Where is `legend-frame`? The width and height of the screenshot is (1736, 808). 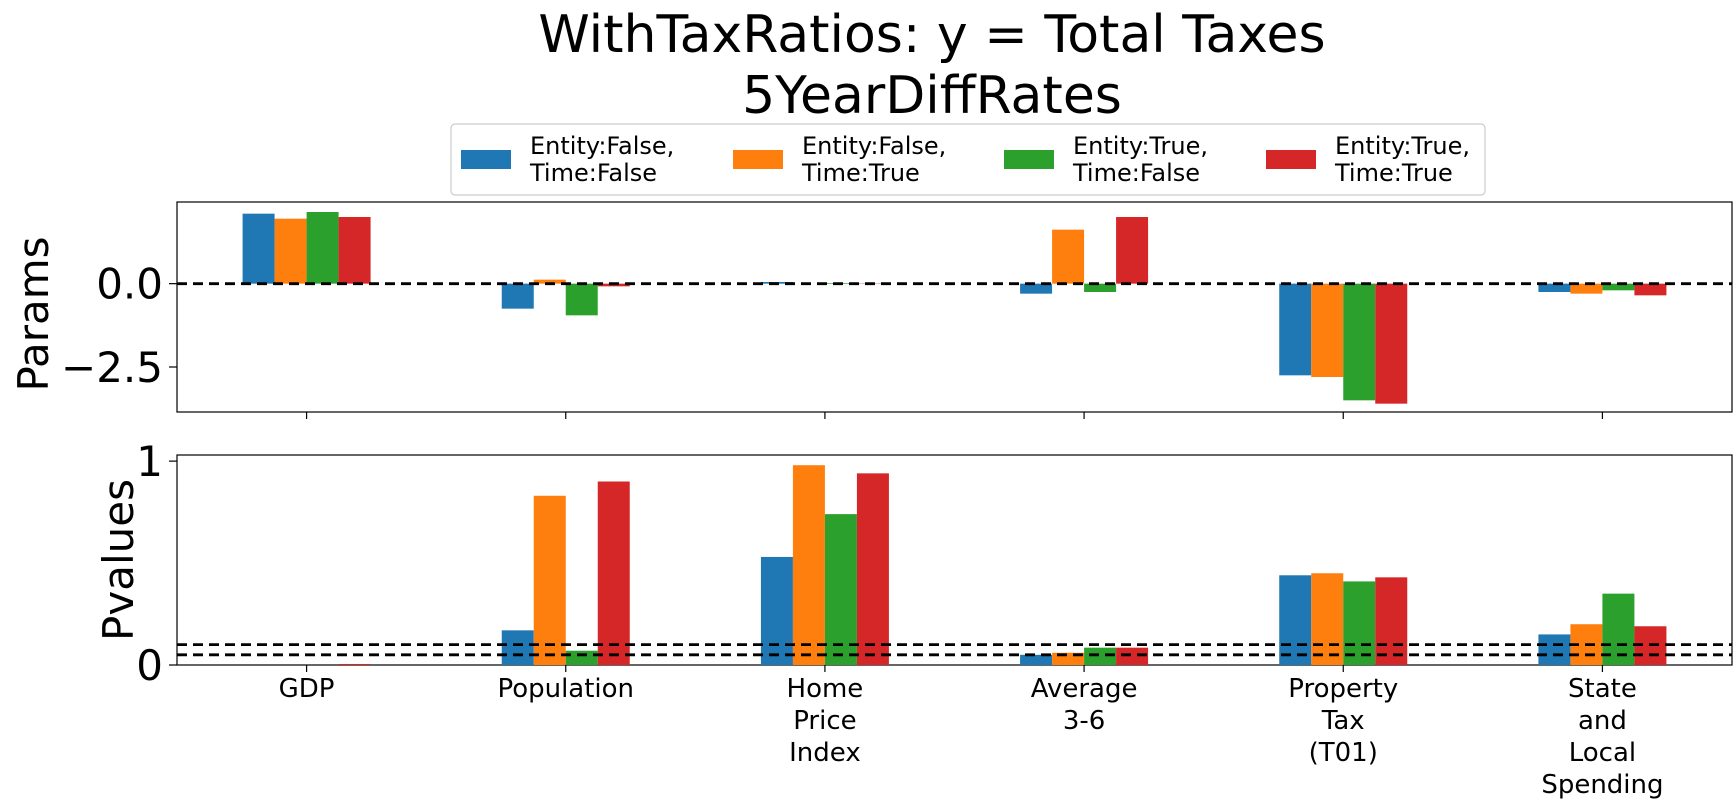
legend-frame is located at coordinates (968, 159).